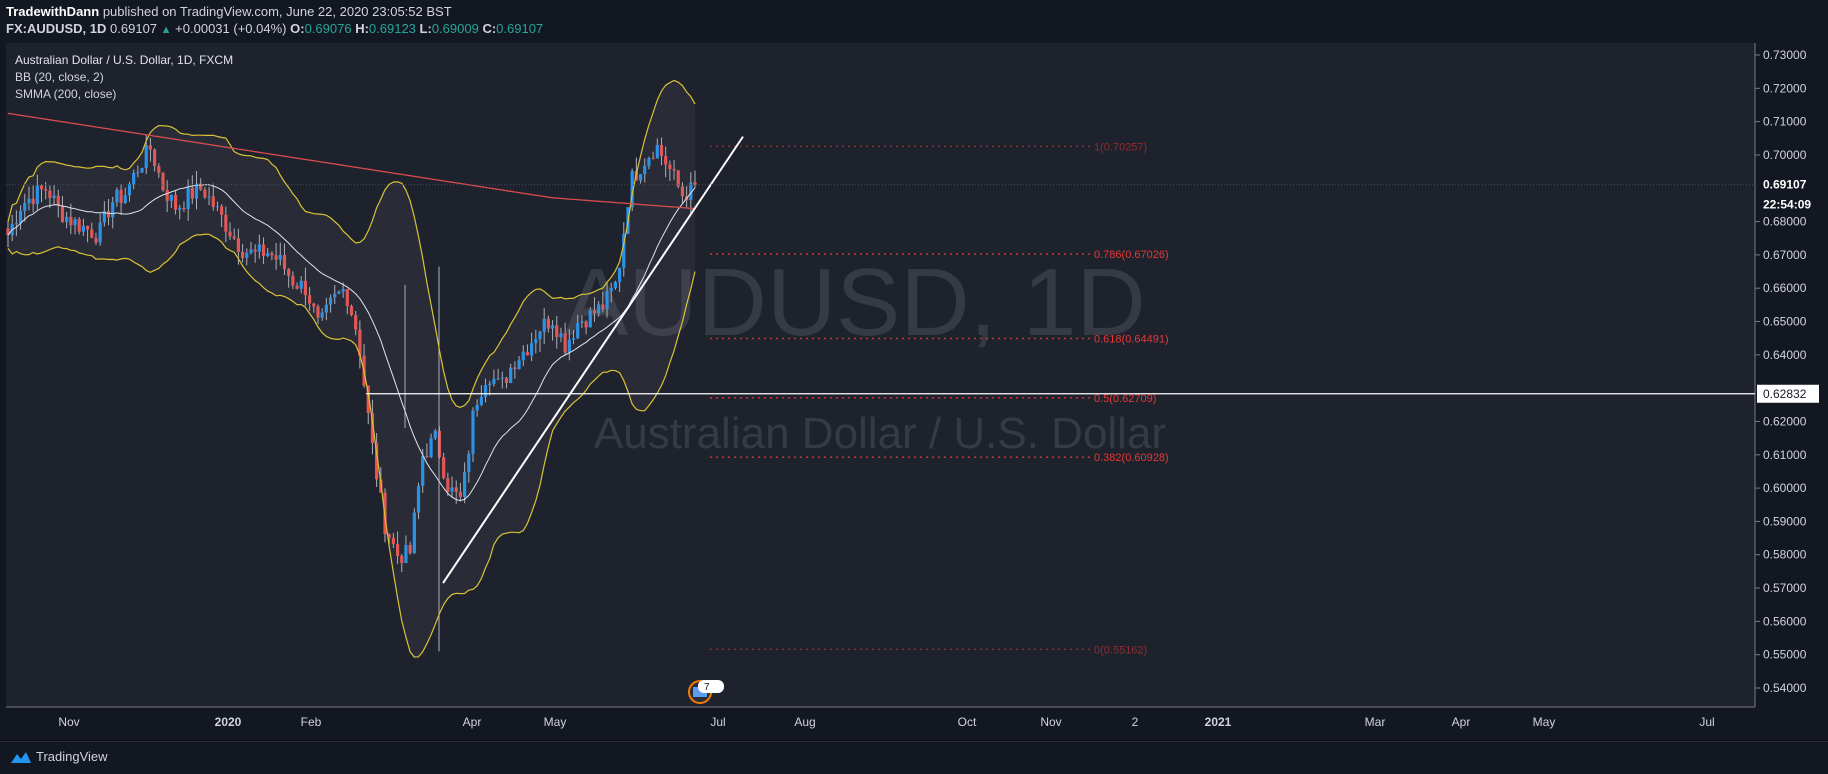 The height and width of the screenshot is (774, 1828). What do you see at coordinates (939, 339) in the screenshot?
I see `fib-level-2: 0.618(0.64491)` at bounding box center [939, 339].